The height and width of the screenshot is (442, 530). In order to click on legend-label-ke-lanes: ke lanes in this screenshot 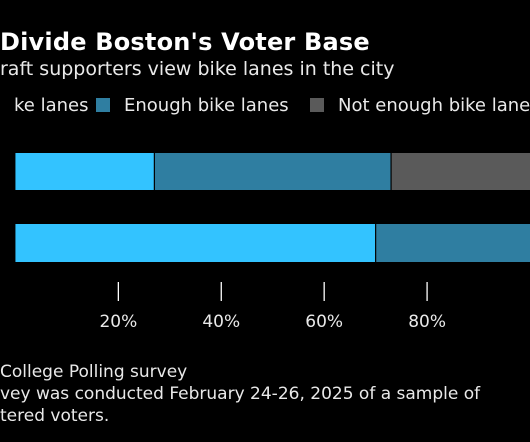, I will do `click(51, 105)`.